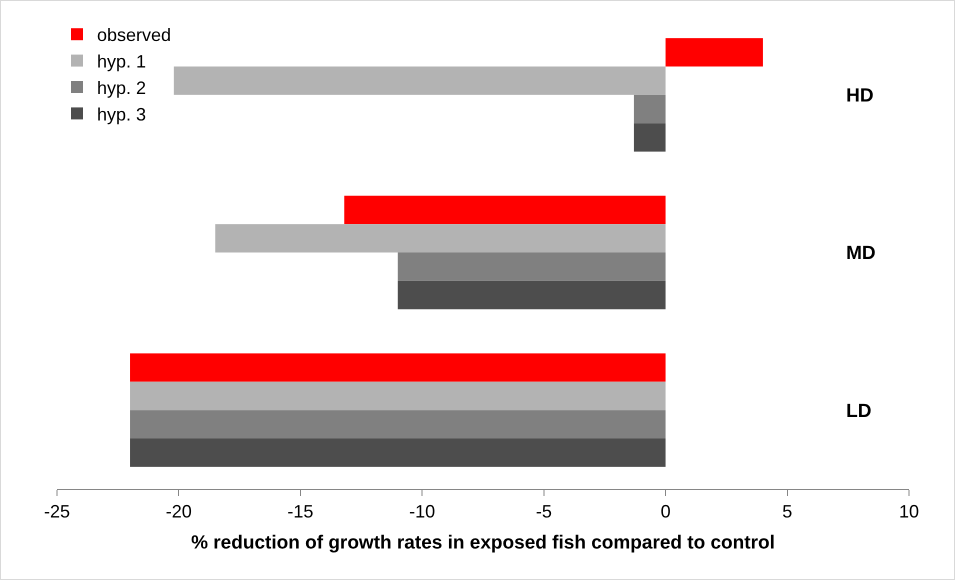 The image size is (955, 580). I want to click on y-tick-label: HD, so click(860, 95).